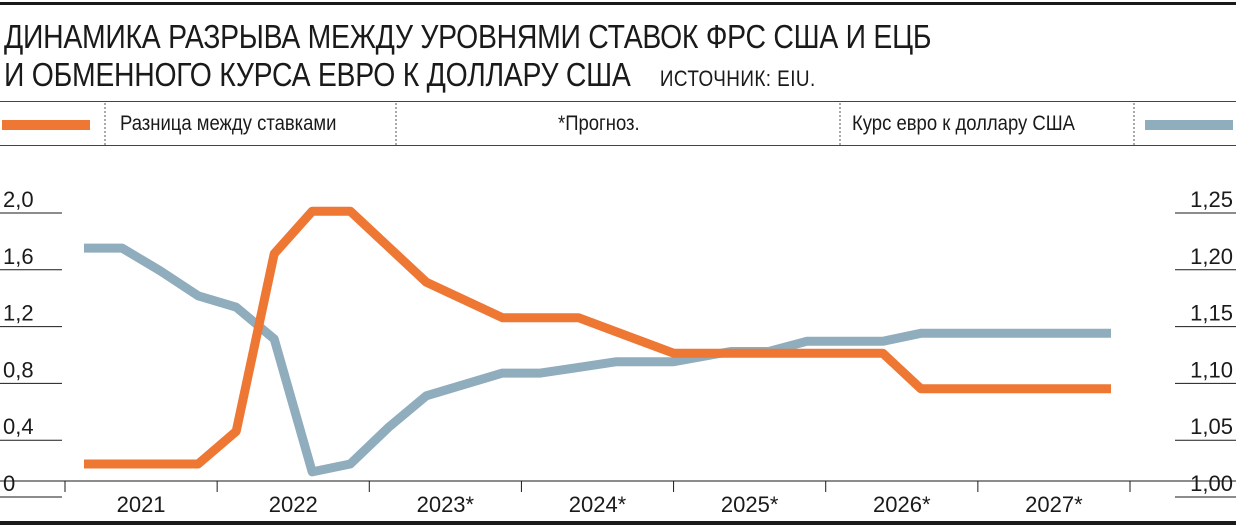 The width and height of the screenshot is (1236, 529). I want to click on right-tick-label: 1,10, so click(1211, 369).